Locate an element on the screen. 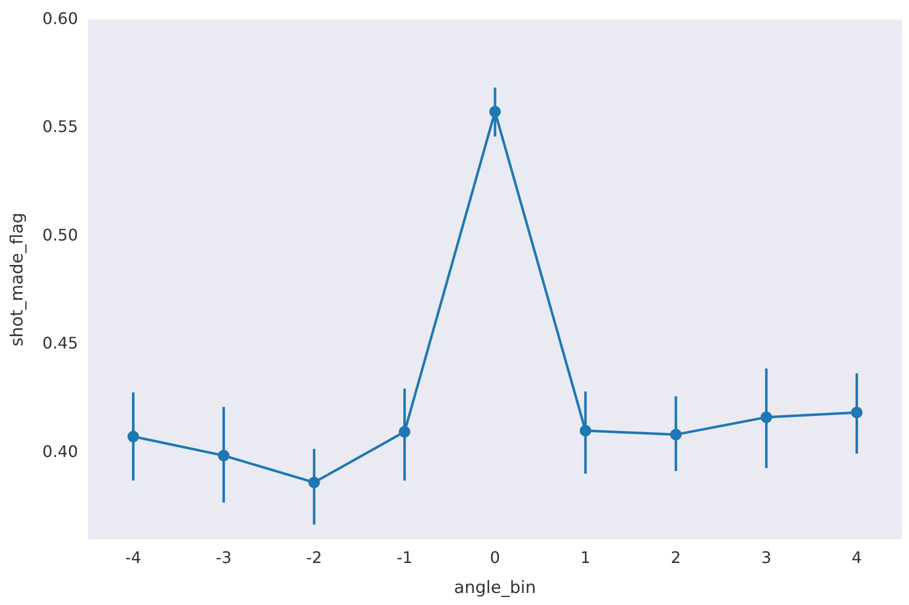  y-tick-label: 0.60 is located at coordinates (60, 18).